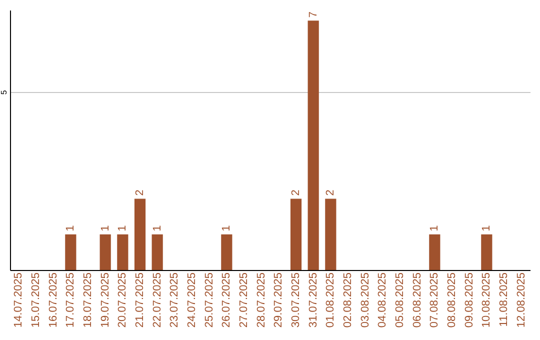 This screenshot has height=340, width=540. I want to click on x-tick-label: 19.07.2025, so click(105, 300).